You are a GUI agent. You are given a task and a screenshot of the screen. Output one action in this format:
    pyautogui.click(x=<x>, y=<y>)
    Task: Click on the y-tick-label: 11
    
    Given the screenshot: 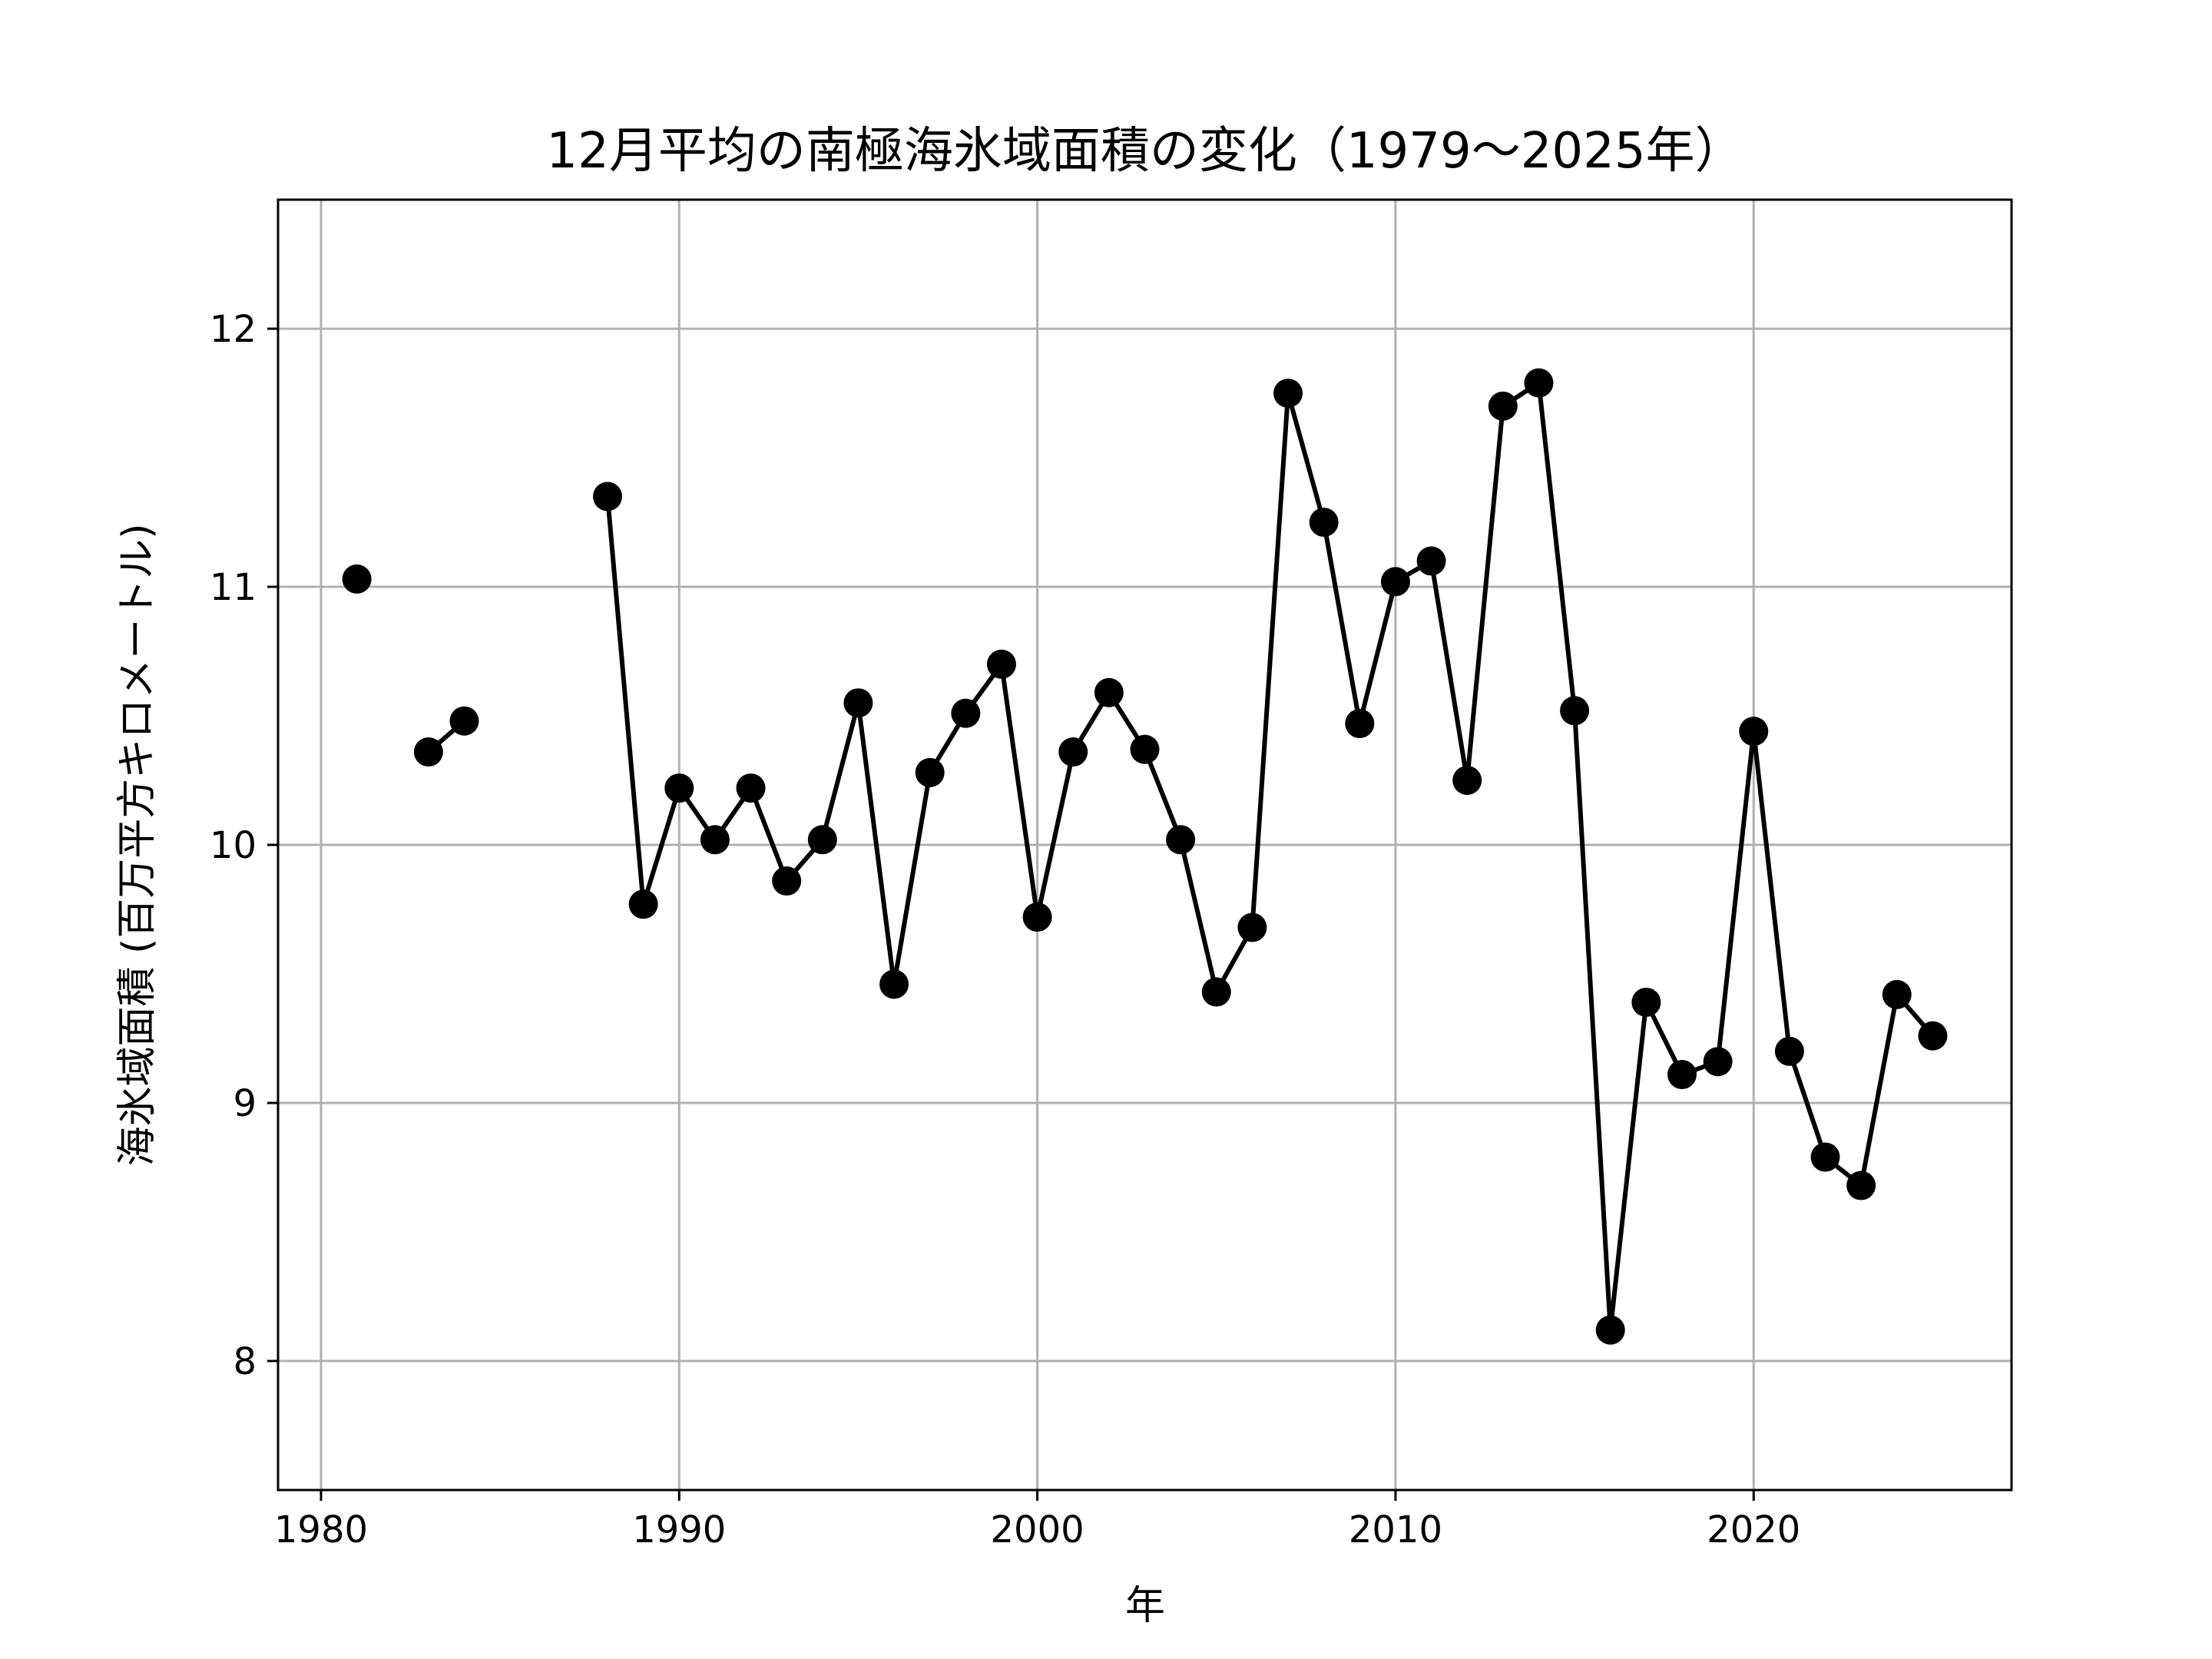 What is the action you would take?
    pyautogui.click(x=234, y=588)
    